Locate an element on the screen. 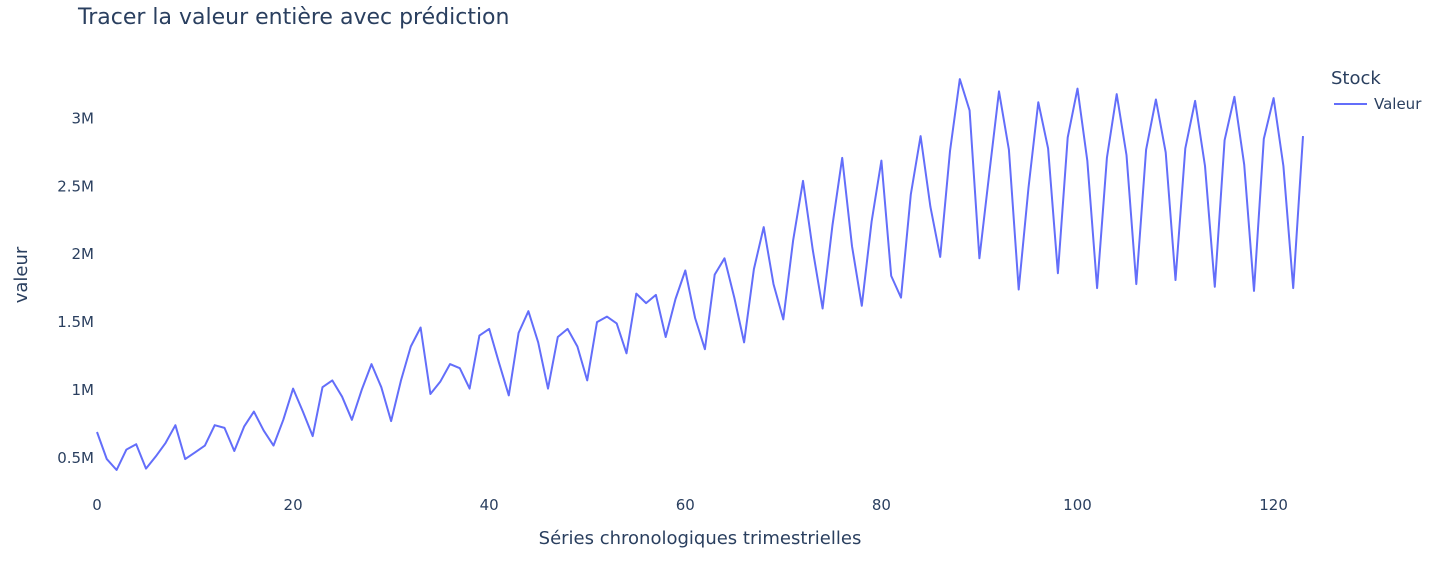  legend-item-valeur: Valeur is located at coordinates (1378, 104).